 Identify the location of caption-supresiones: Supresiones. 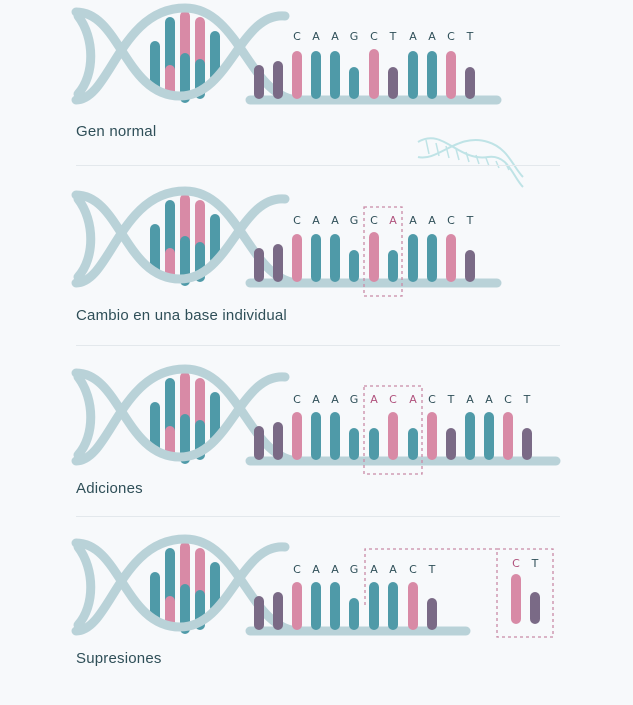
(119, 658).